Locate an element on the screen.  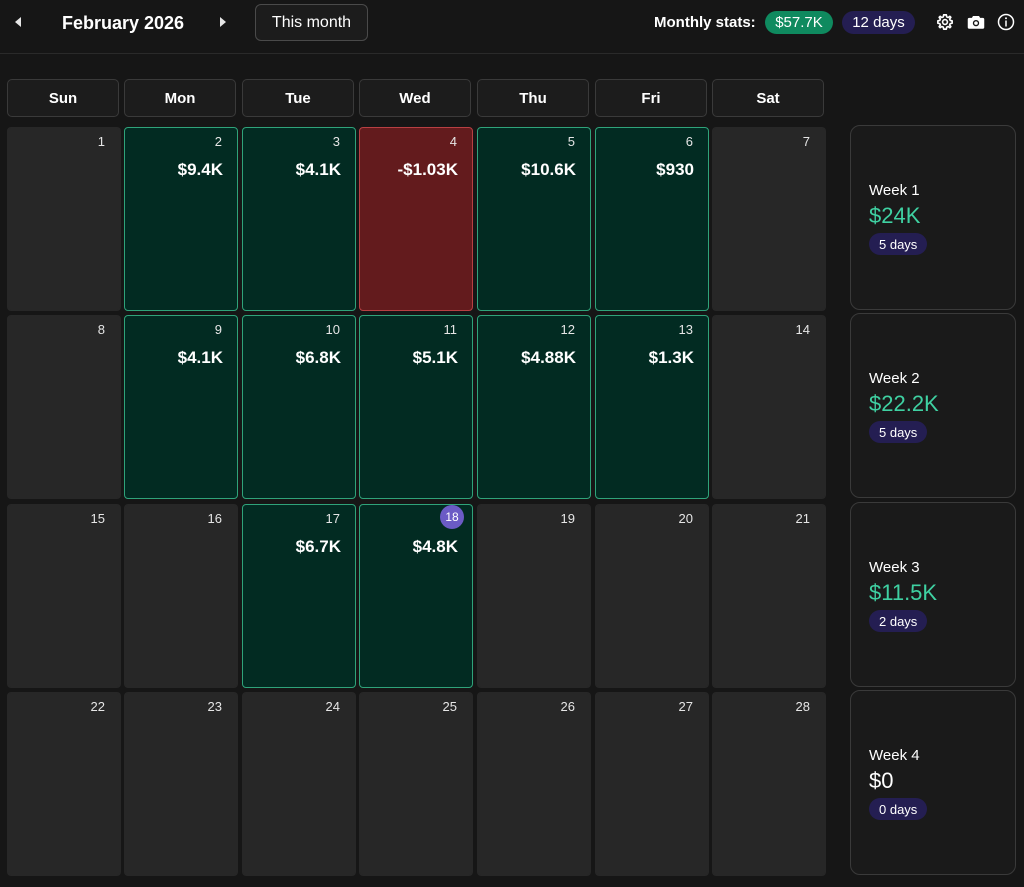
weekday-sun: Sun is located at coordinates (63, 98).